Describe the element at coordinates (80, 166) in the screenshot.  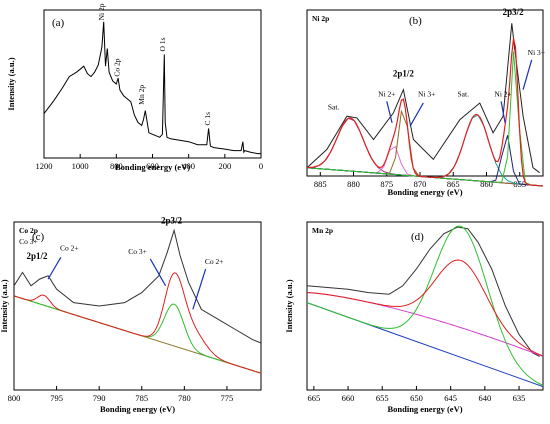
I see `x-tick-label: 1000` at that location.